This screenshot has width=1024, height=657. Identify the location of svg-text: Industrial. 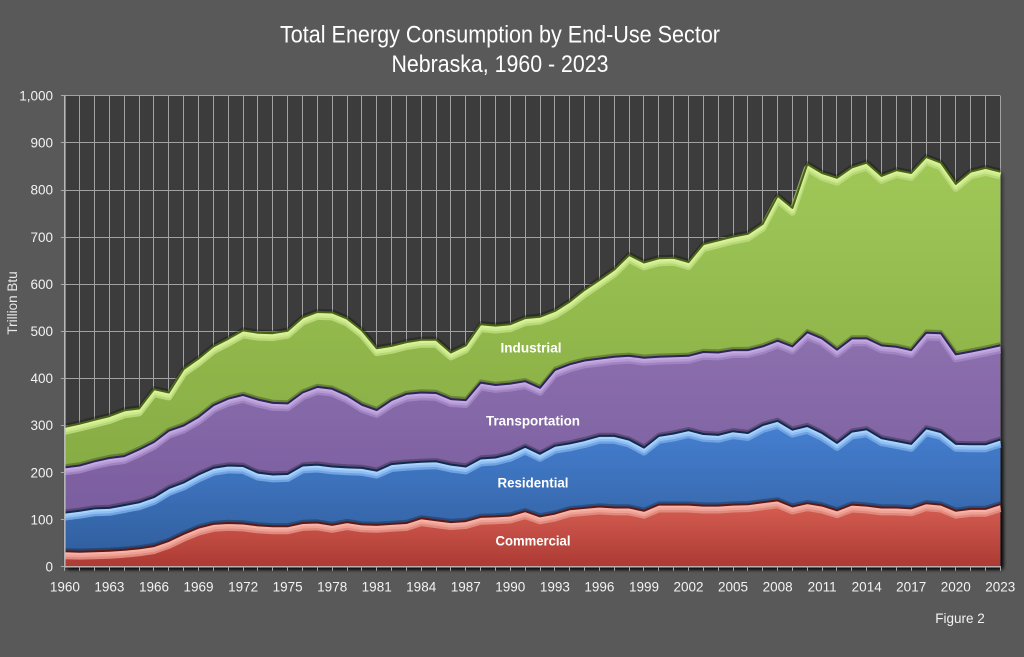
(531, 348).